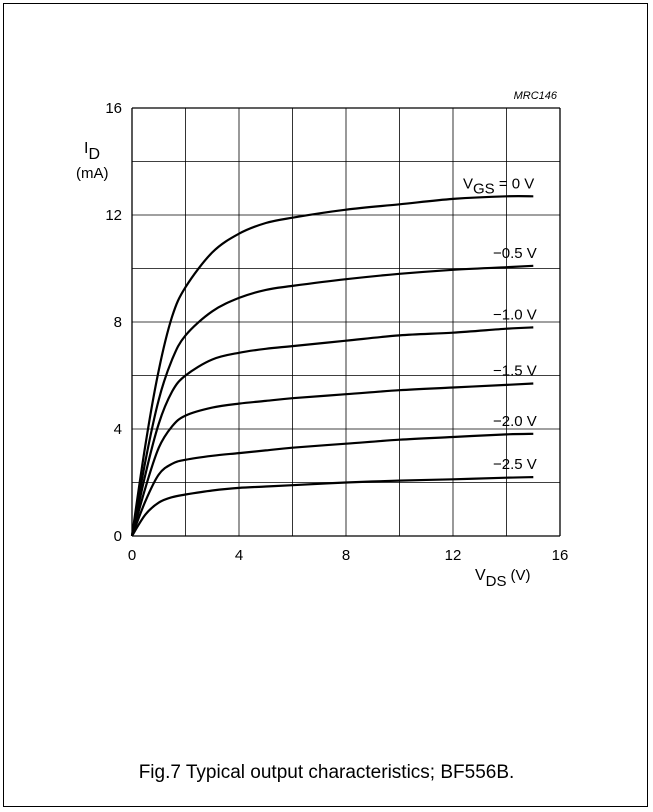 This screenshot has width=653, height=812. What do you see at coordinates (515, 421) in the screenshot?
I see `curve-label: −2.0 V` at bounding box center [515, 421].